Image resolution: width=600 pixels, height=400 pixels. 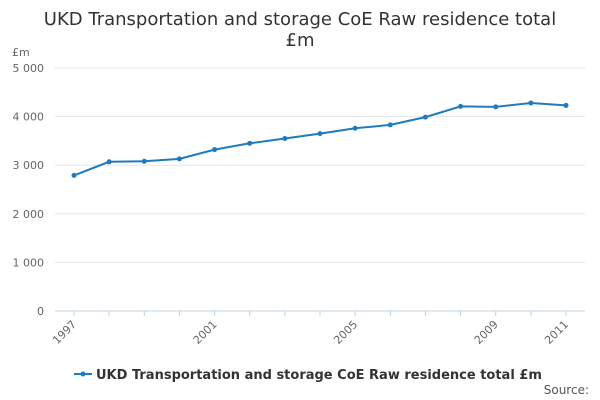 What do you see at coordinates (317, 328) in the screenshot?
I see `x-axis-ticks: 1997 2001 2005 2009 2011` at bounding box center [317, 328].